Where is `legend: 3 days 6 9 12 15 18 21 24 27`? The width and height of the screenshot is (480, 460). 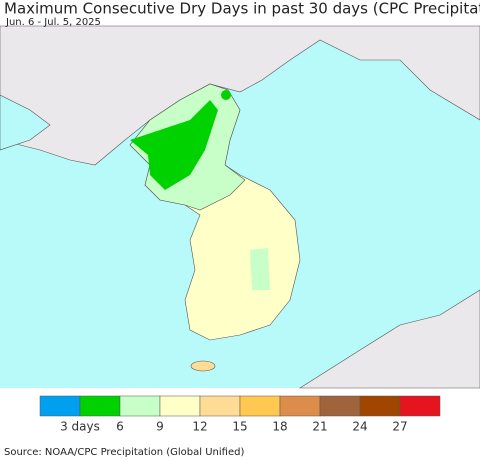
legend: 3 days 6 9 12 15 18 21 24 27 is located at coordinates (240, 414).